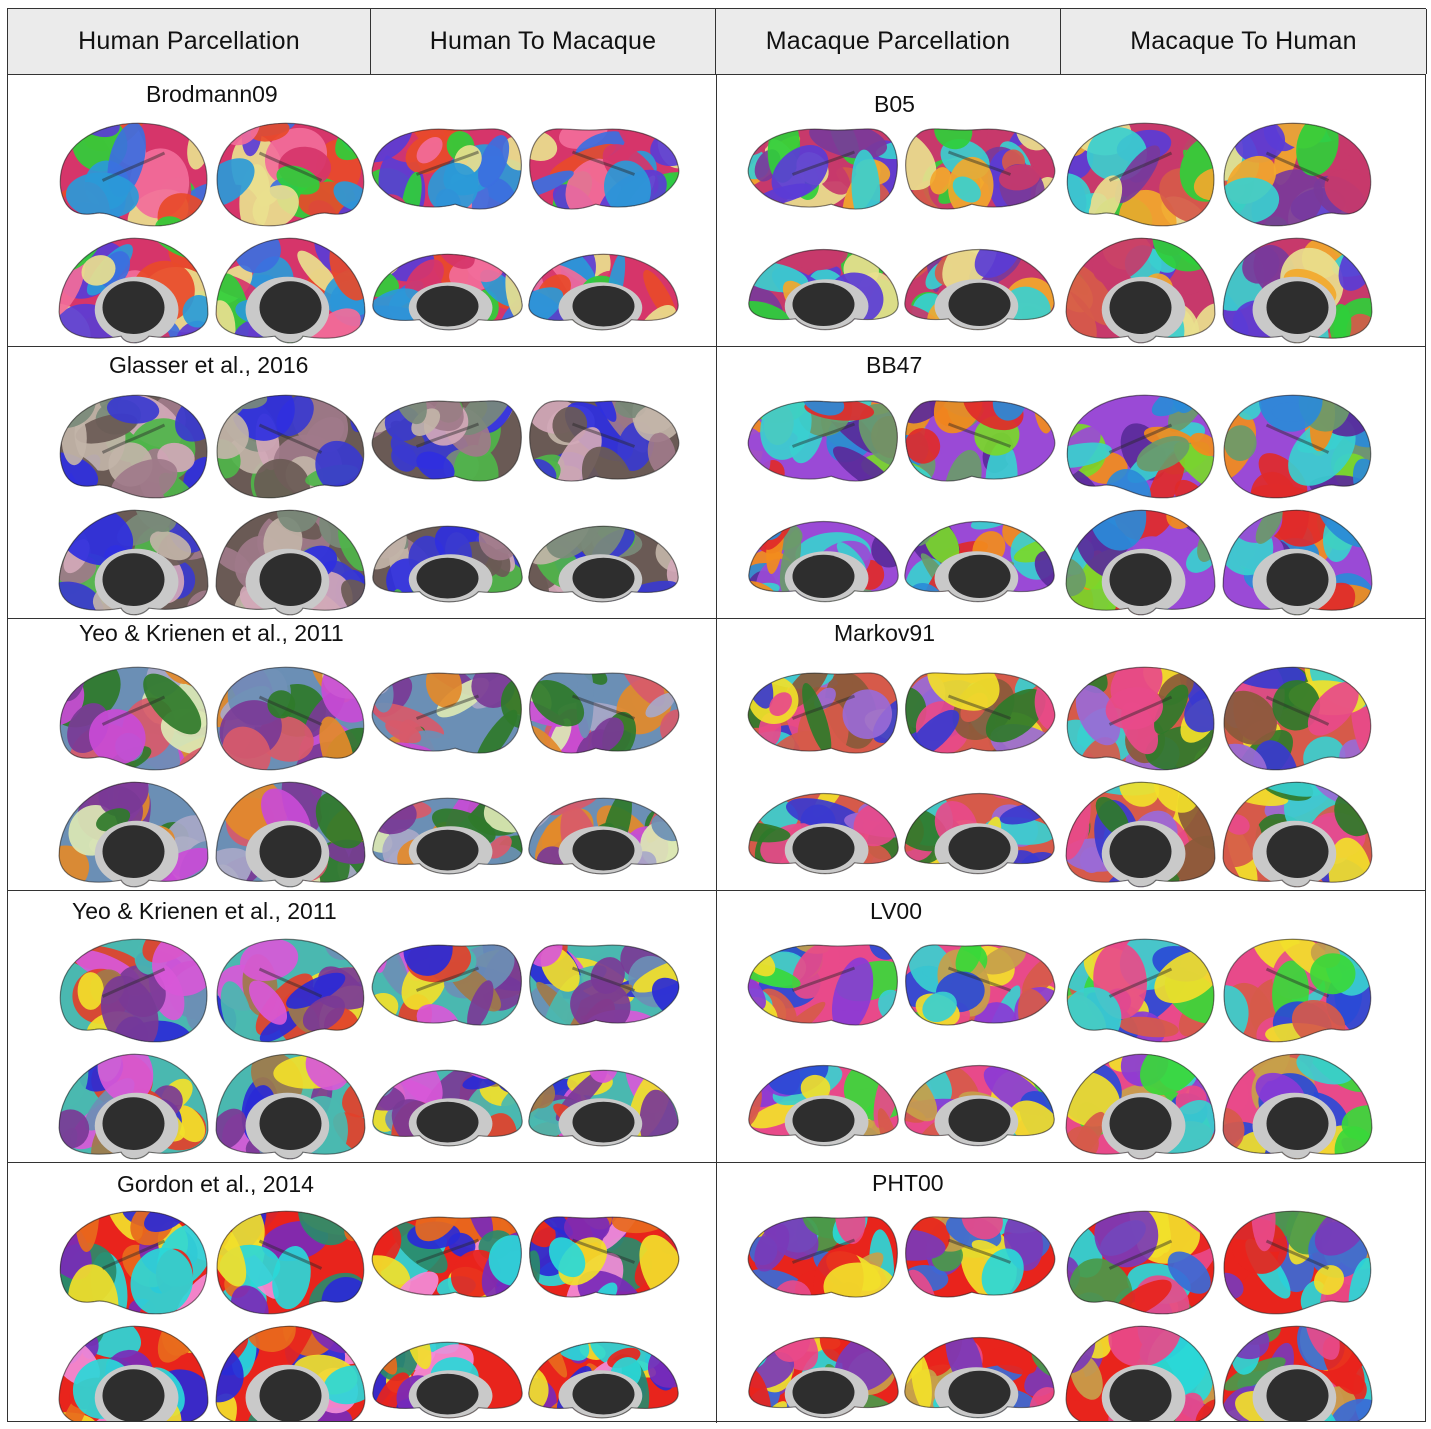 This screenshot has width=1431, height=1429. Describe the element at coordinates (209, 365) in the screenshot. I see `human-atlas-label: Glasser et al., 2016` at that location.